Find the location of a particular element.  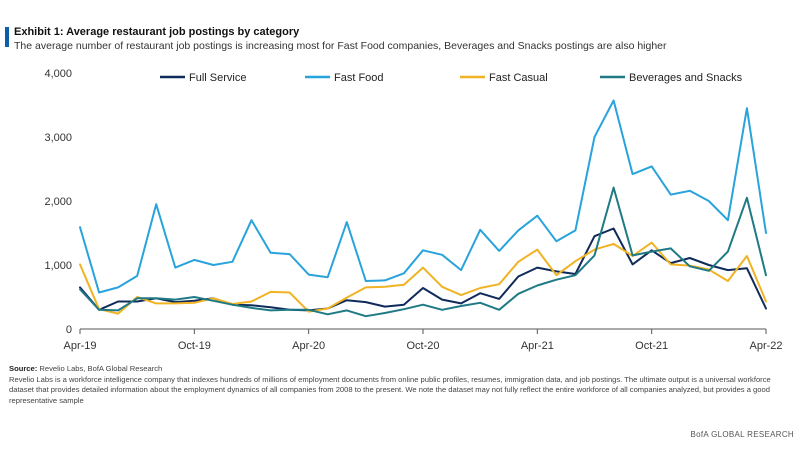

legend-label-full-service: Full Service is located at coordinates (217, 78).